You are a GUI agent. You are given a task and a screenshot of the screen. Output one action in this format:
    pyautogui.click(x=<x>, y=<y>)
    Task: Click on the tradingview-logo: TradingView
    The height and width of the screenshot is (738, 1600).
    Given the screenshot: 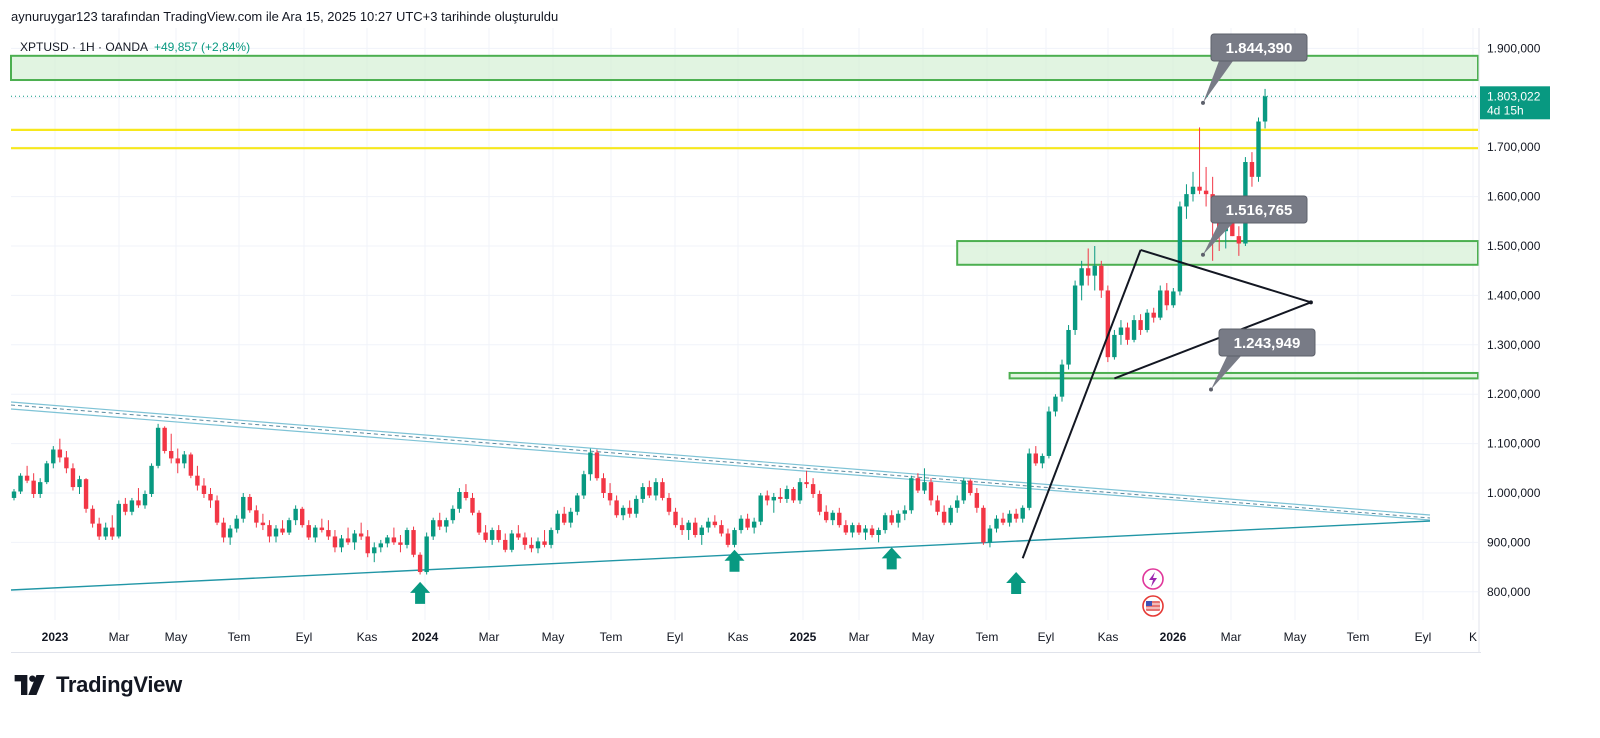 What is the action you would take?
    pyautogui.click(x=98, y=685)
    